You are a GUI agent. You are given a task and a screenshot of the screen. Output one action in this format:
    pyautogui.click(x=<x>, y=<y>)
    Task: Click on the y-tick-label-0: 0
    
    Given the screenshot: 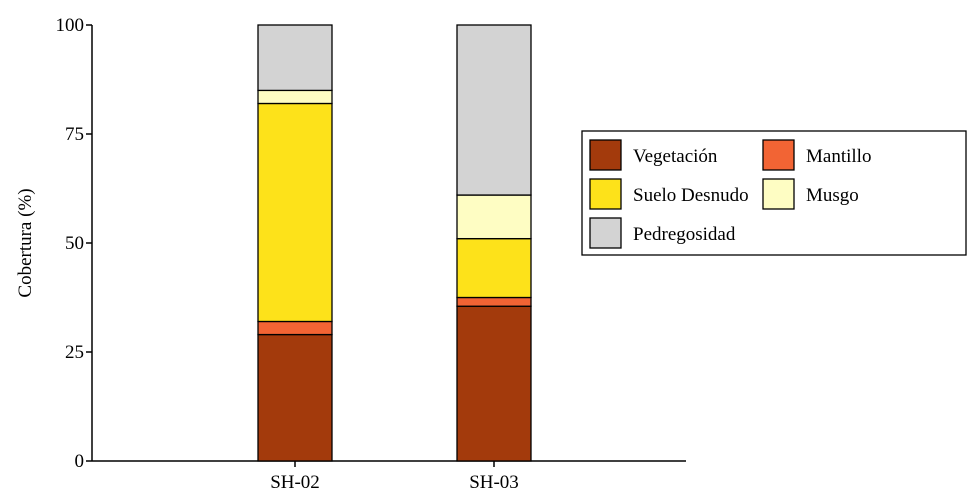 What is the action you would take?
    pyautogui.click(x=80, y=461)
    